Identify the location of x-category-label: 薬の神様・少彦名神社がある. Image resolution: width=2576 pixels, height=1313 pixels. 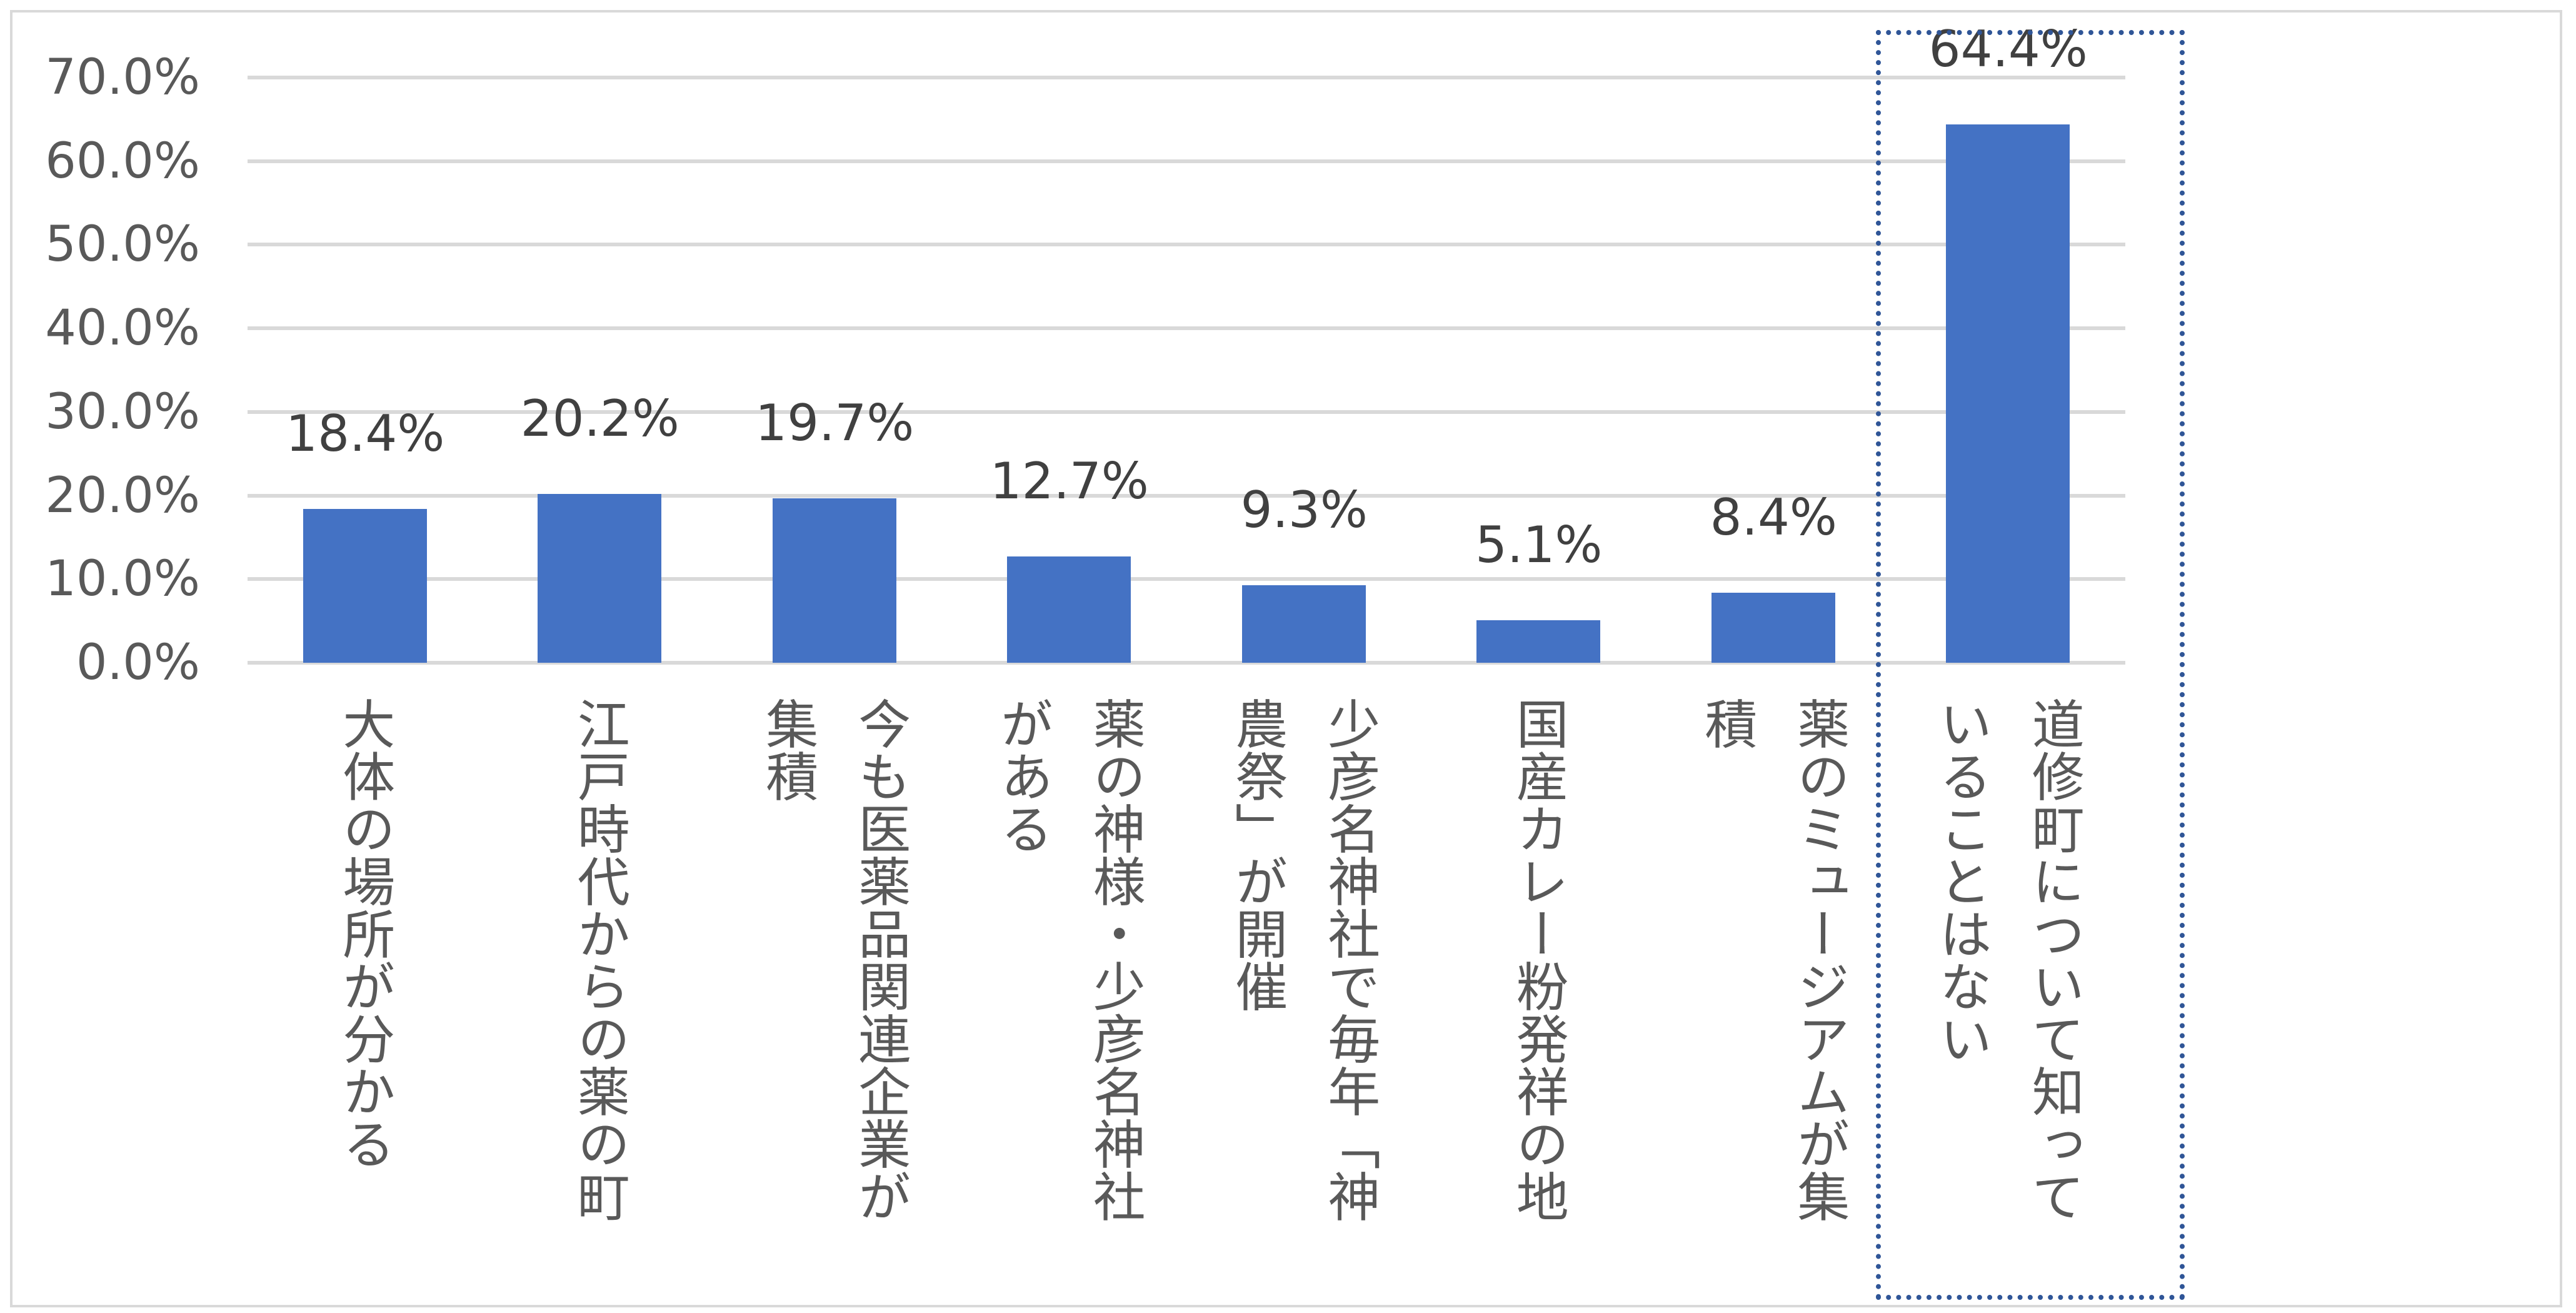
(1069, 960).